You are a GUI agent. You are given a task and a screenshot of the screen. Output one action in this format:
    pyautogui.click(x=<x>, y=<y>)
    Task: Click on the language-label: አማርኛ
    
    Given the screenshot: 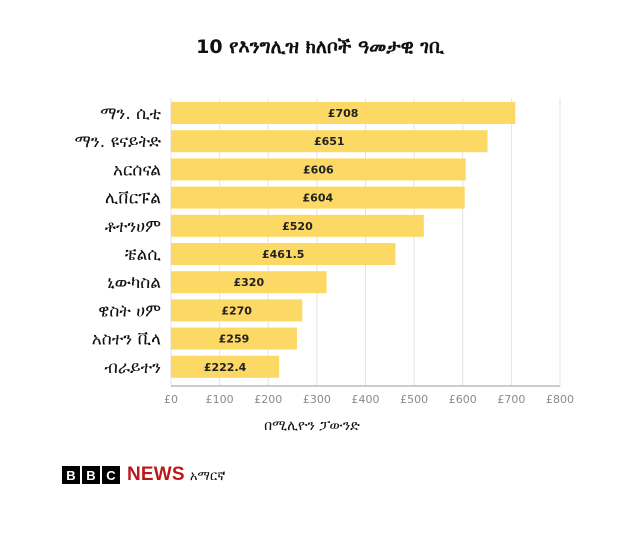 What is the action you would take?
    pyautogui.click(x=207, y=476)
    